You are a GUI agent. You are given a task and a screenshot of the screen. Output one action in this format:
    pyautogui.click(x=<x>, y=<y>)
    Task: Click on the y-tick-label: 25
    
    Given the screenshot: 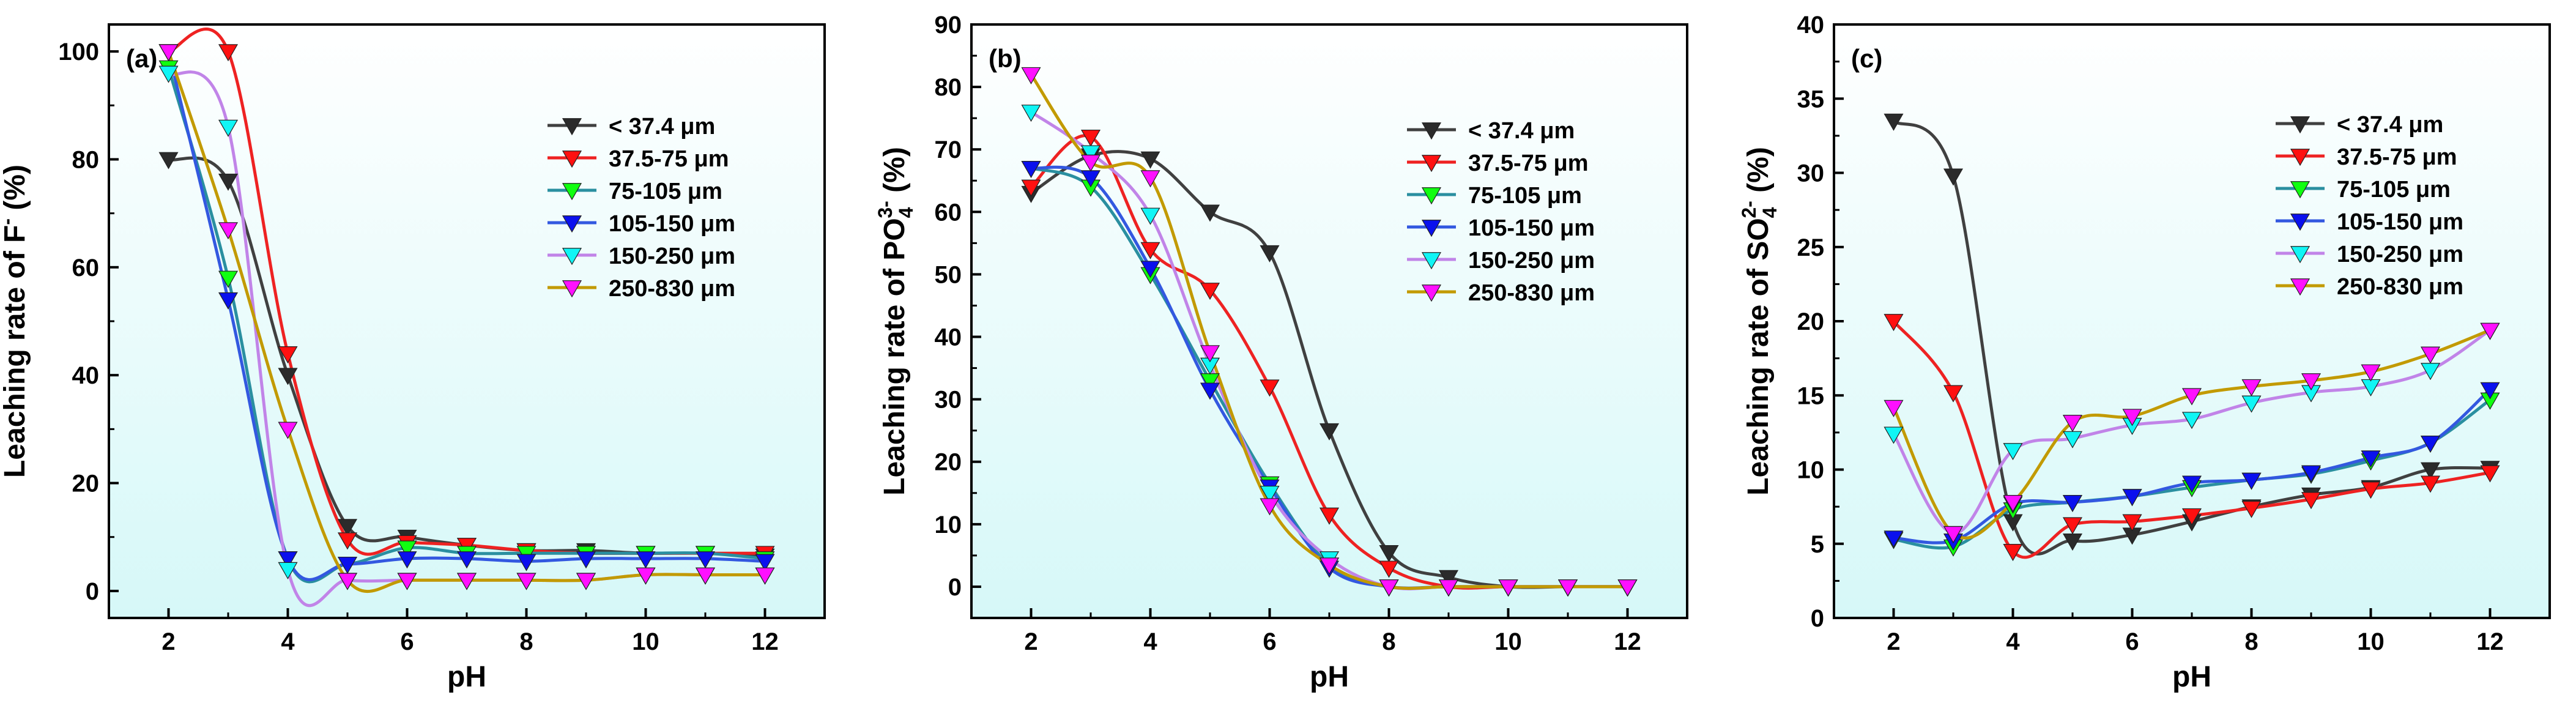 What is the action you would take?
    pyautogui.click(x=1811, y=247)
    